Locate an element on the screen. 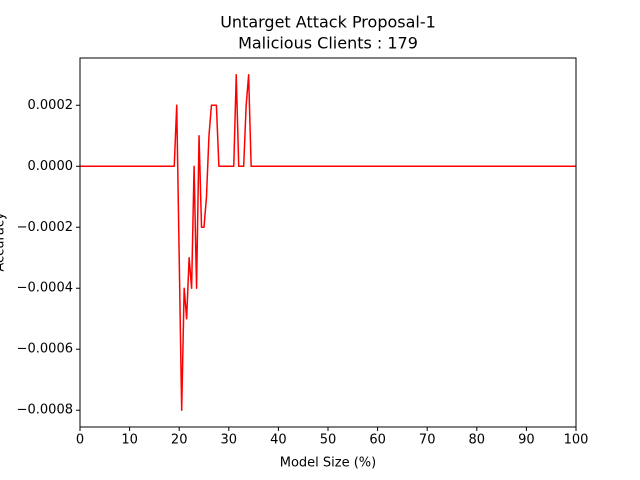 Image resolution: width=640 pixels, height=480 pixels. x-tick-label: 100 is located at coordinates (576, 440).